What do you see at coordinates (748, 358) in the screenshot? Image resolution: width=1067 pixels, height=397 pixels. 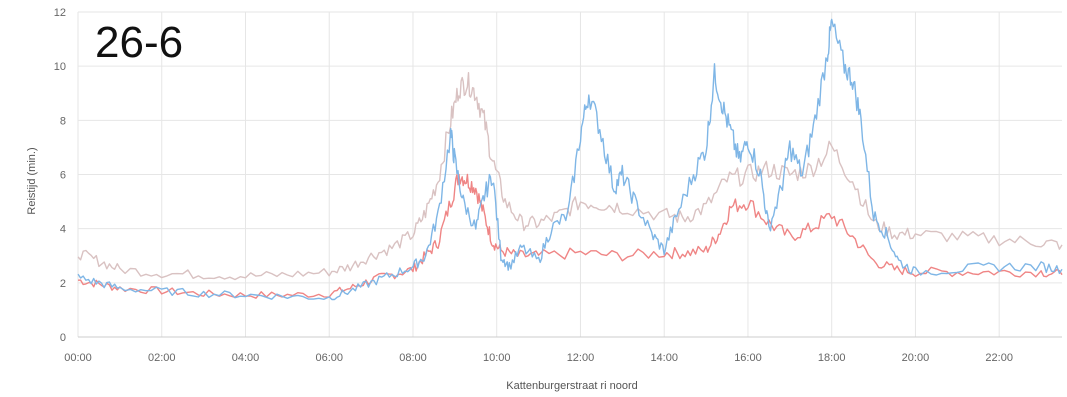 I see `x-tick-label: 16:00` at bounding box center [748, 358].